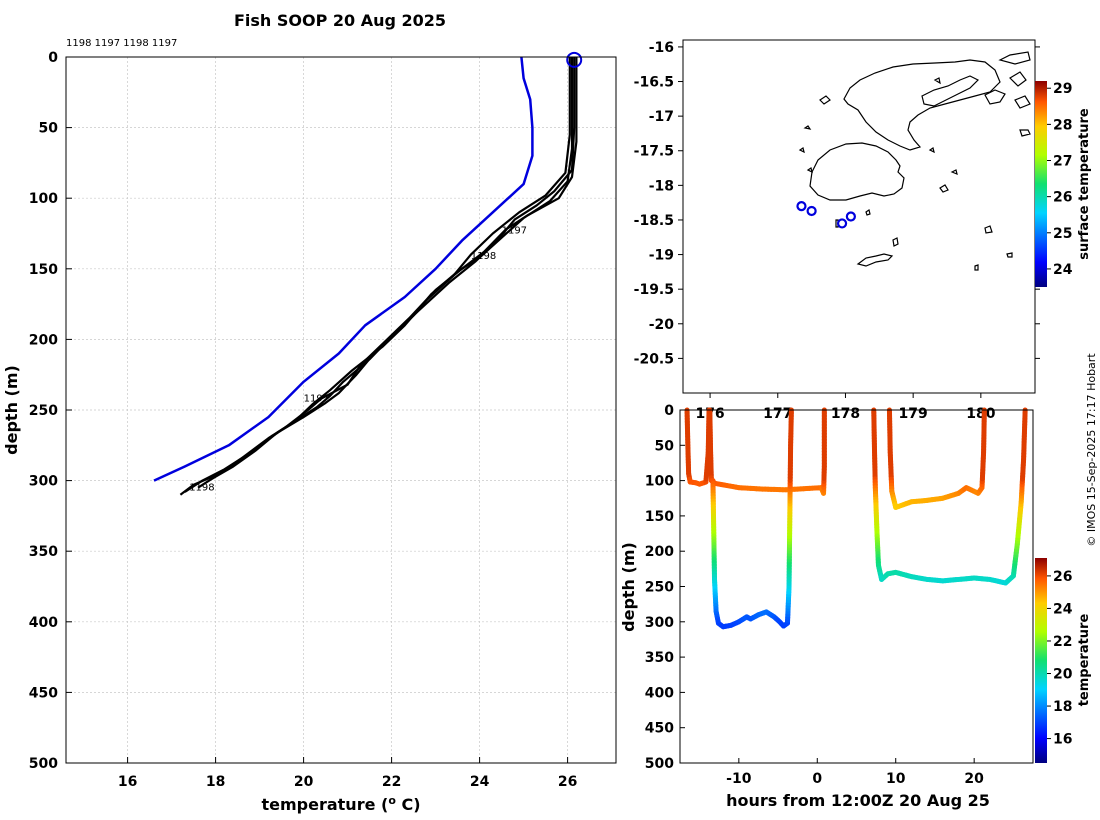  I want to click on colorbar-tick-label: 16, so click(1062, 740).